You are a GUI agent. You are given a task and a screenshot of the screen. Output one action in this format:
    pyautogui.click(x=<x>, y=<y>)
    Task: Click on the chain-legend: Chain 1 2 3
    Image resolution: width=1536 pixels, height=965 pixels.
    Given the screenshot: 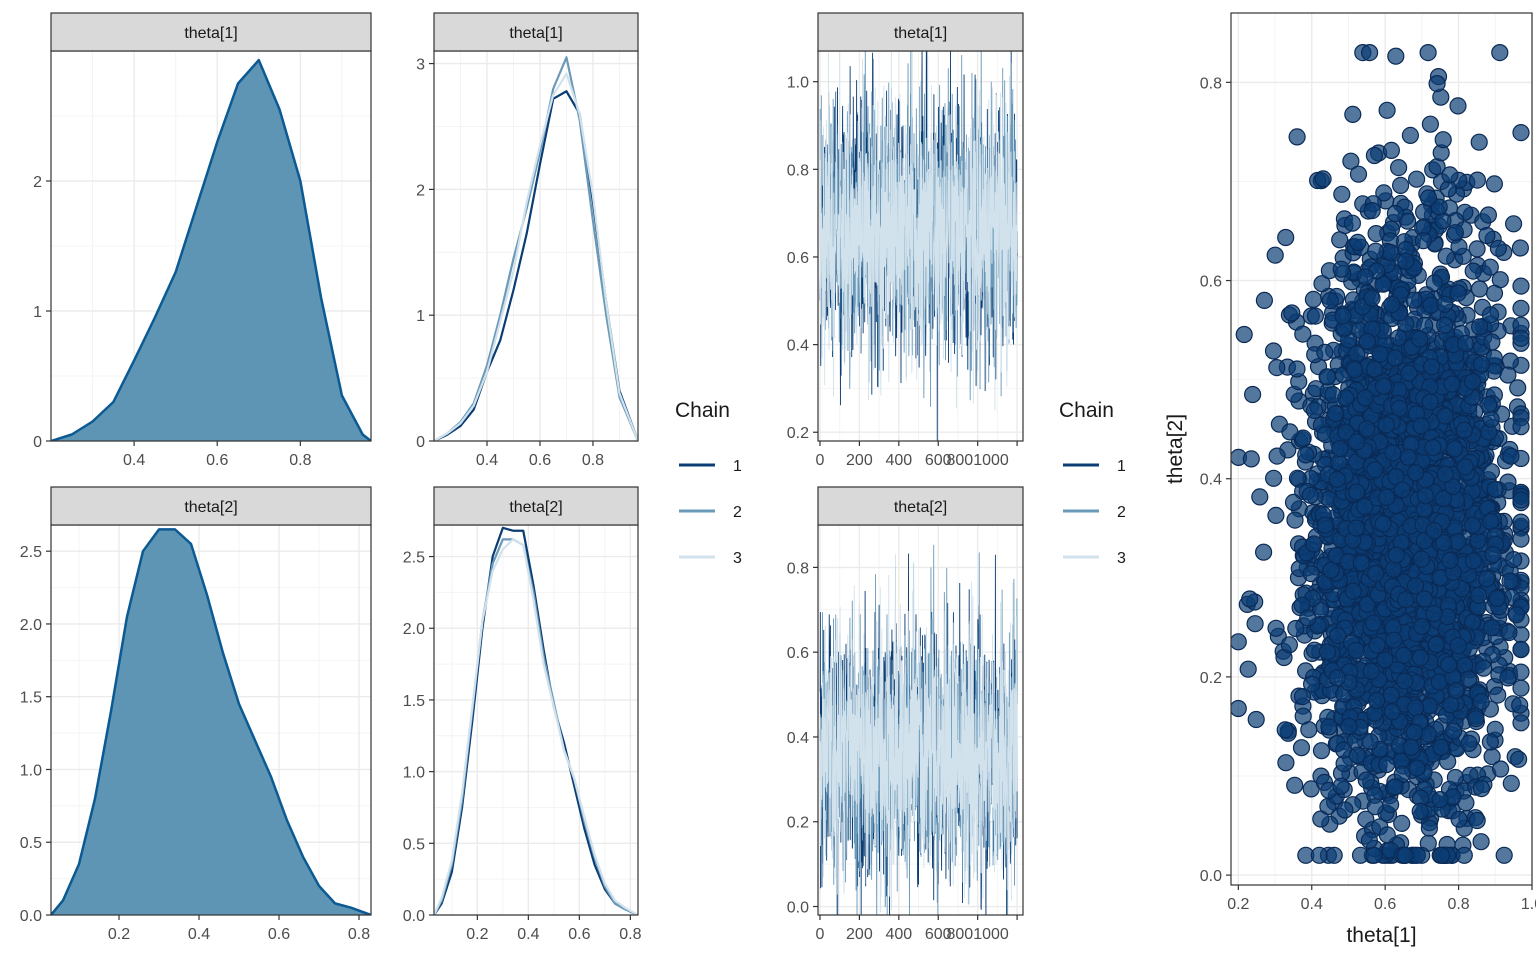 What is the action you would take?
    pyautogui.click(x=708, y=483)
    